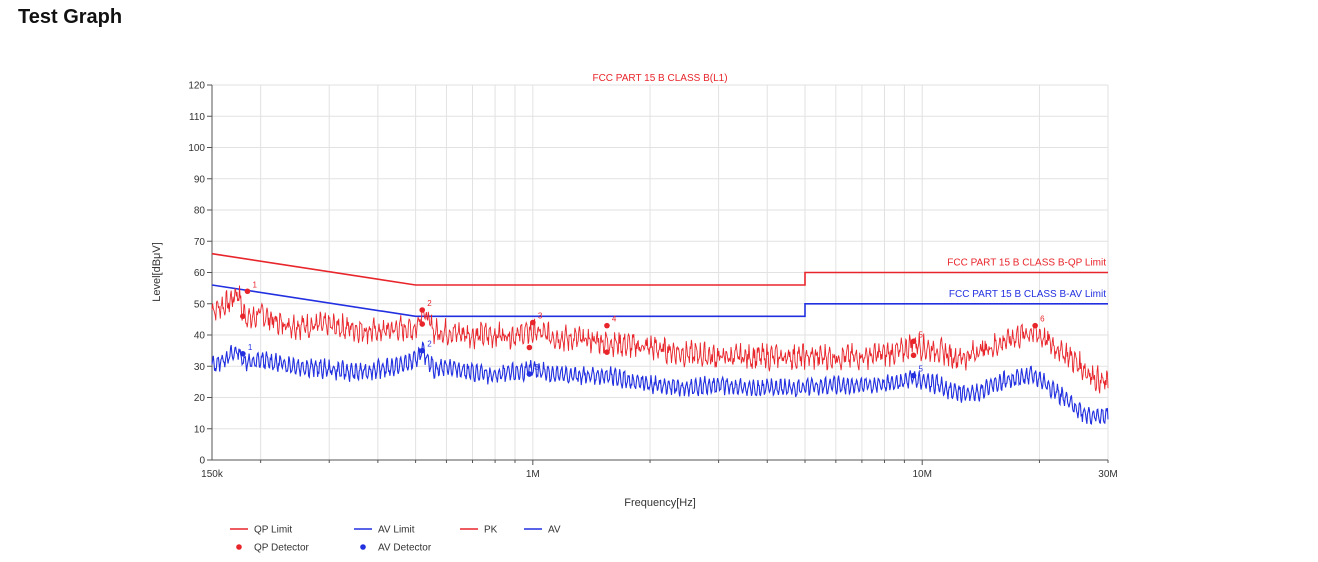  Describe the element at coordinates (554, 530) in the screenshot. I see `legend-label-av: AV` at that location.